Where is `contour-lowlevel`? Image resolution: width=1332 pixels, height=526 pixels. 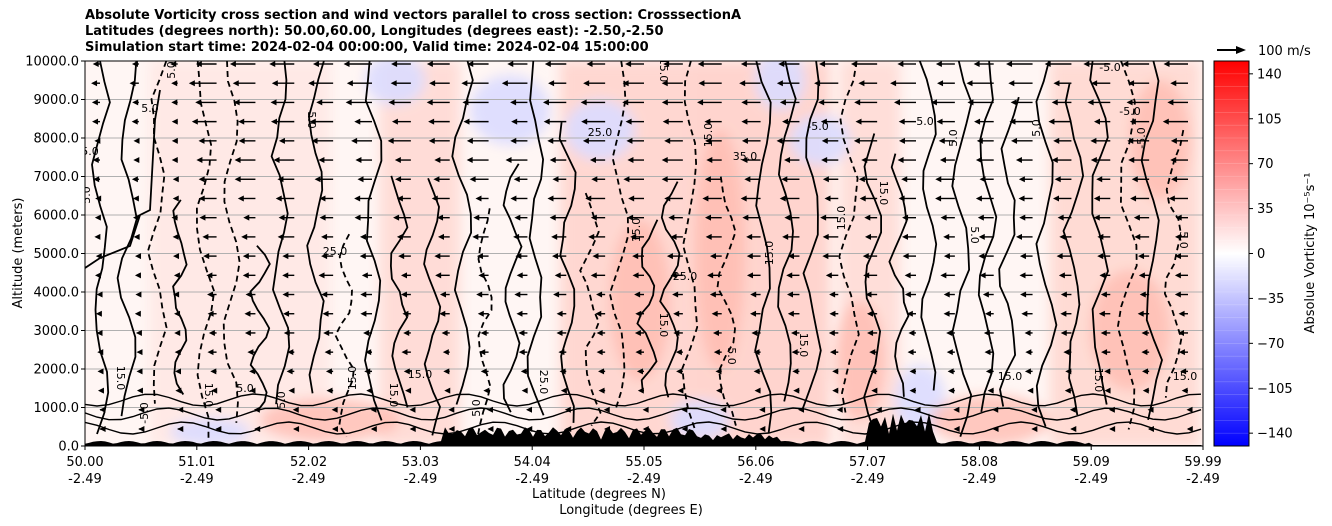 contour-lowlevel is located at coordinates (643, 400).